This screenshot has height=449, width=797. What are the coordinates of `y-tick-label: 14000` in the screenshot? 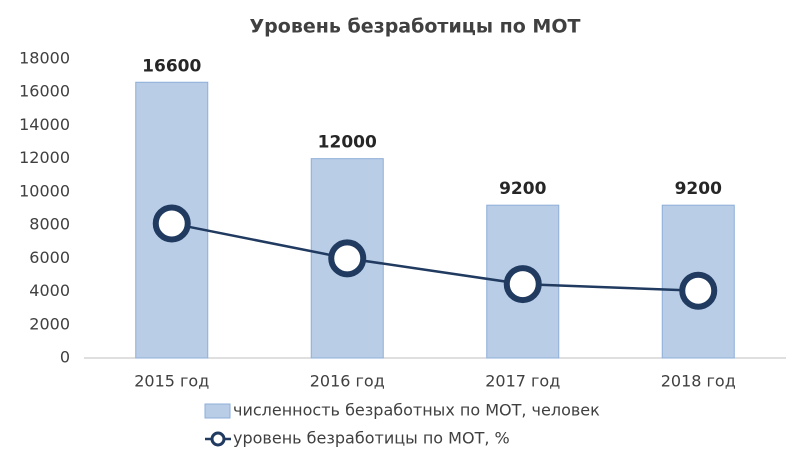 It's located at (44, 124).